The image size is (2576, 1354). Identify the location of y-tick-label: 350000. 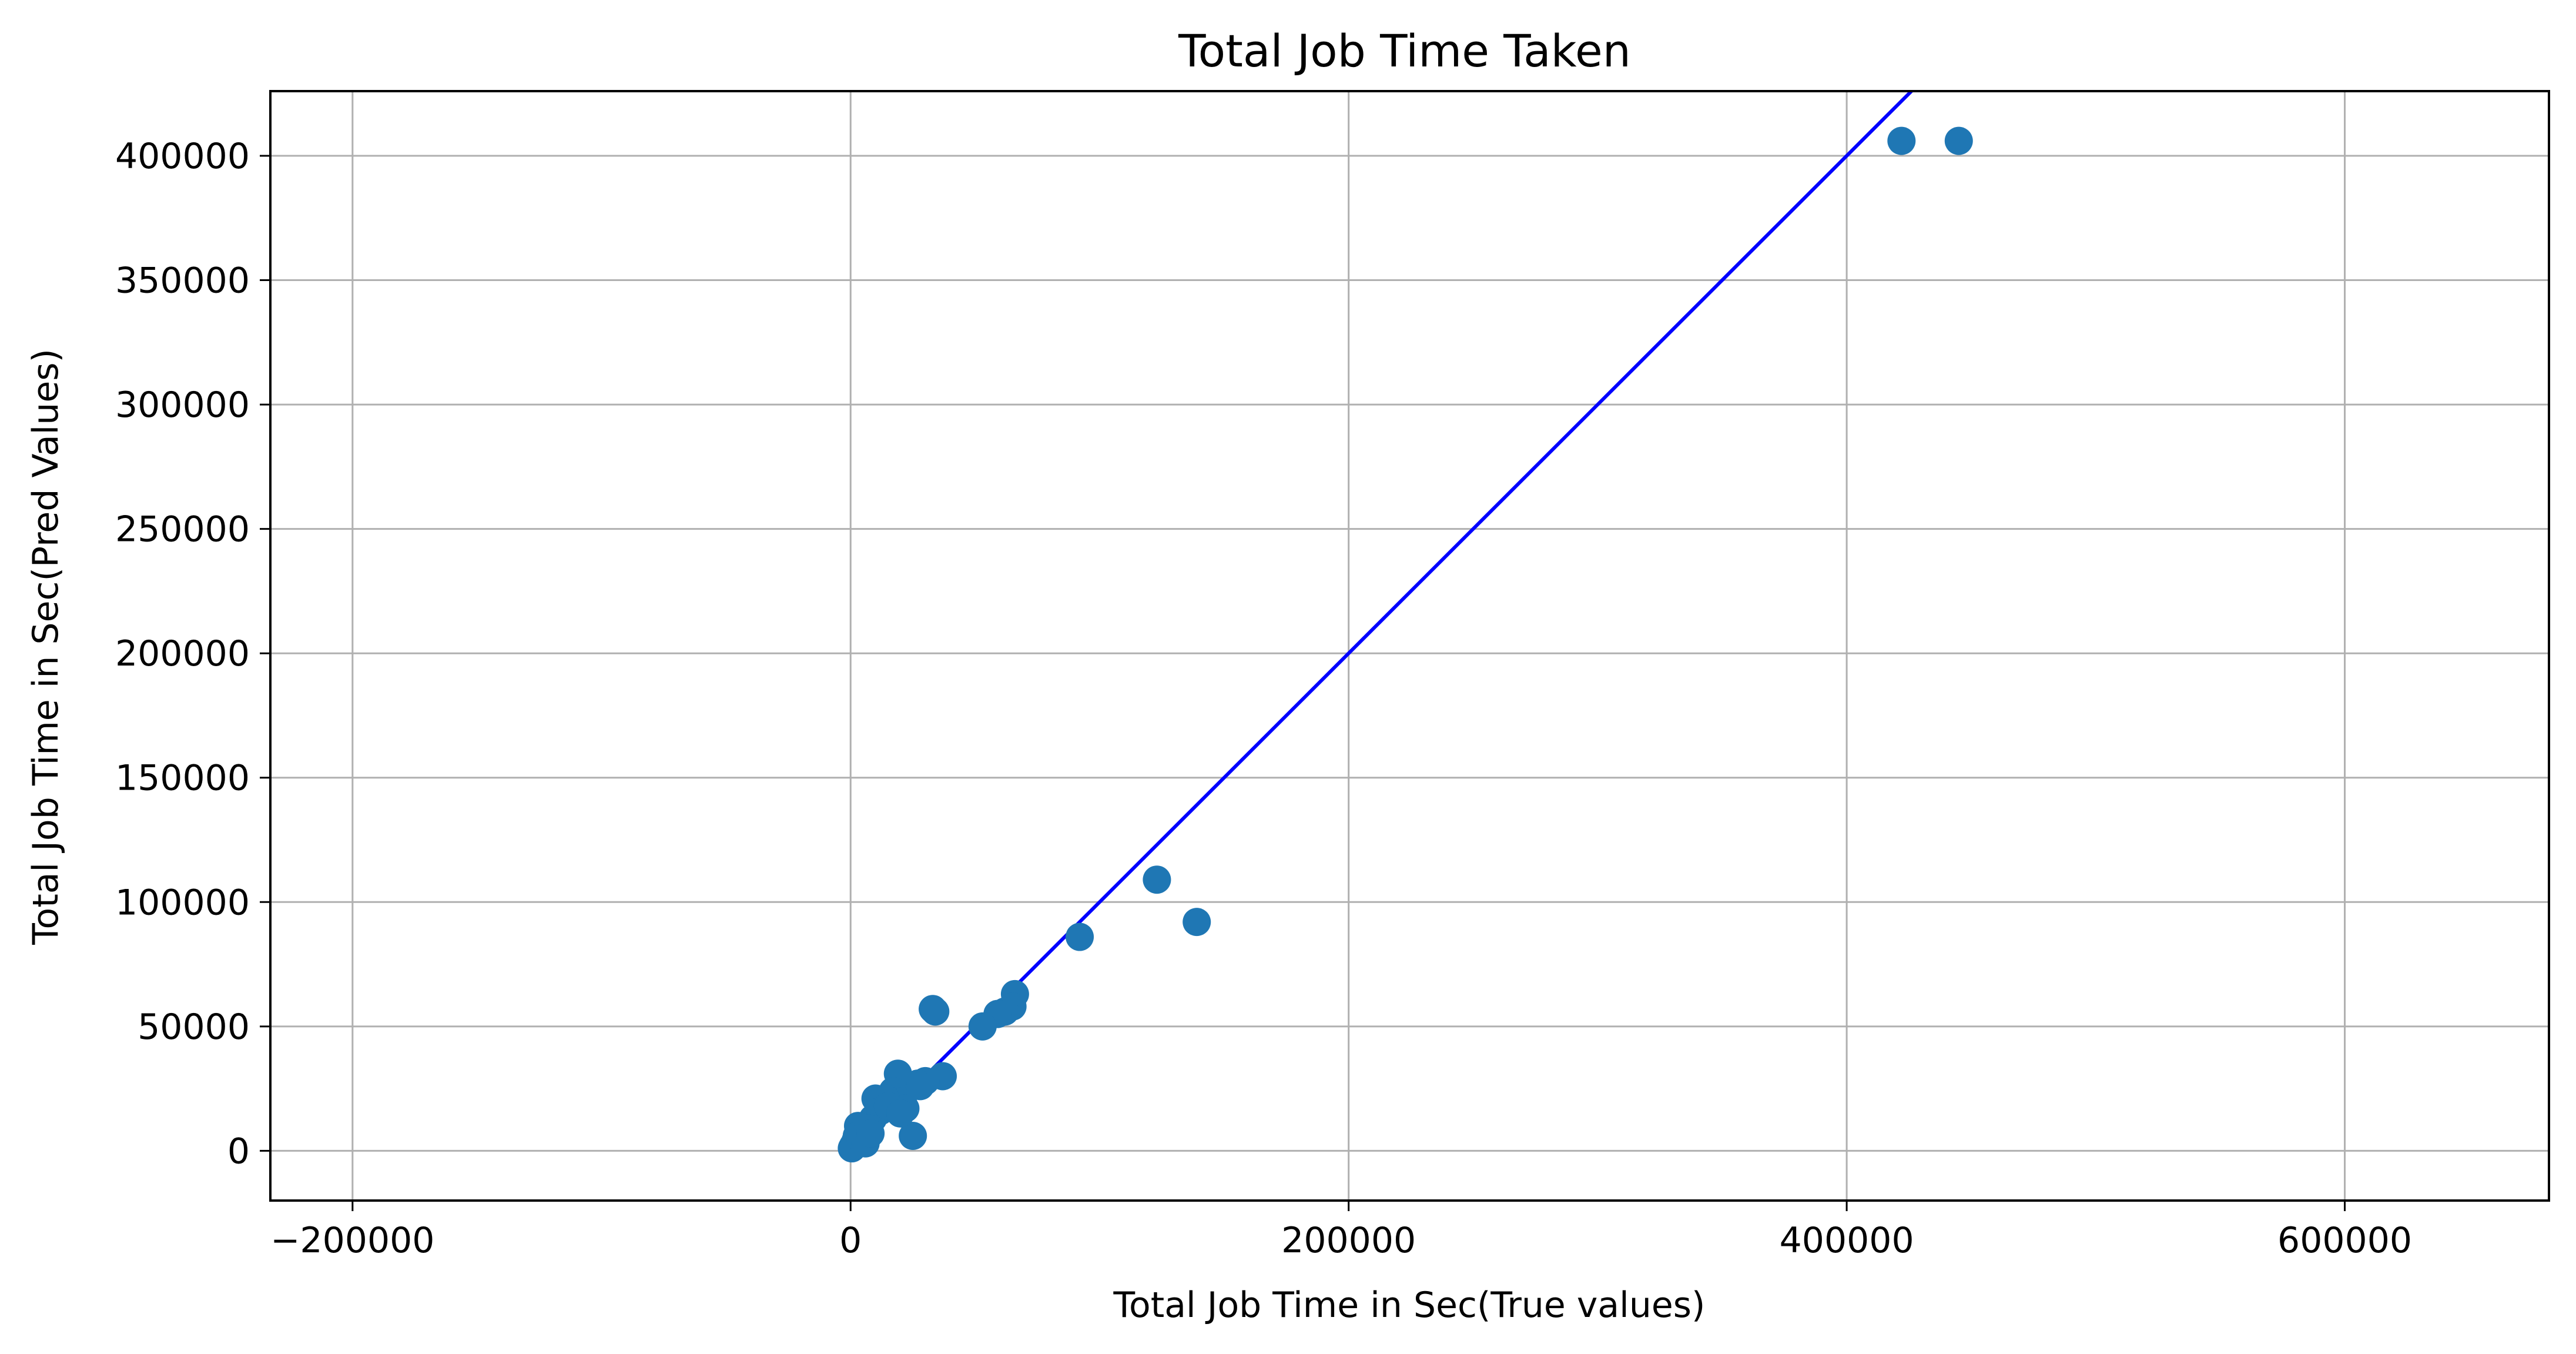
(182, 281).